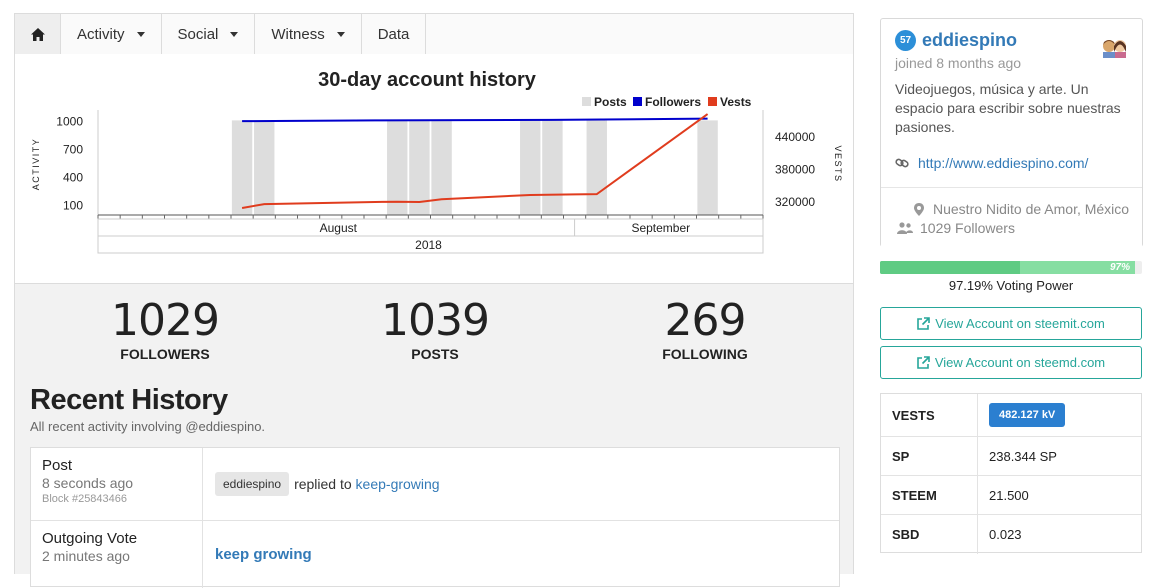  I want to click on history-type: Post, so click(57, 465).